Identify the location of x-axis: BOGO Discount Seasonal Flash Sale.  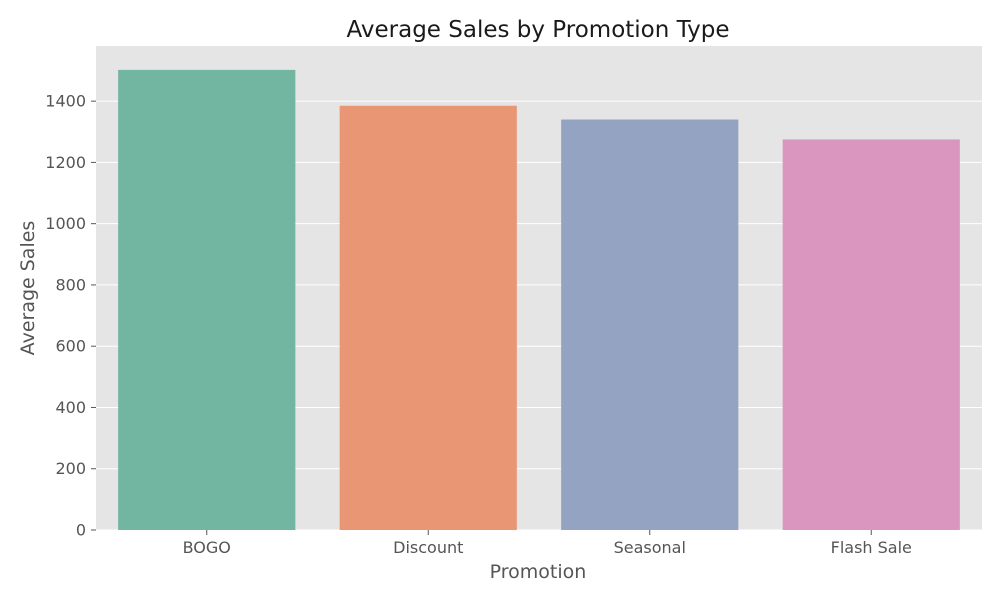
(547, 543).